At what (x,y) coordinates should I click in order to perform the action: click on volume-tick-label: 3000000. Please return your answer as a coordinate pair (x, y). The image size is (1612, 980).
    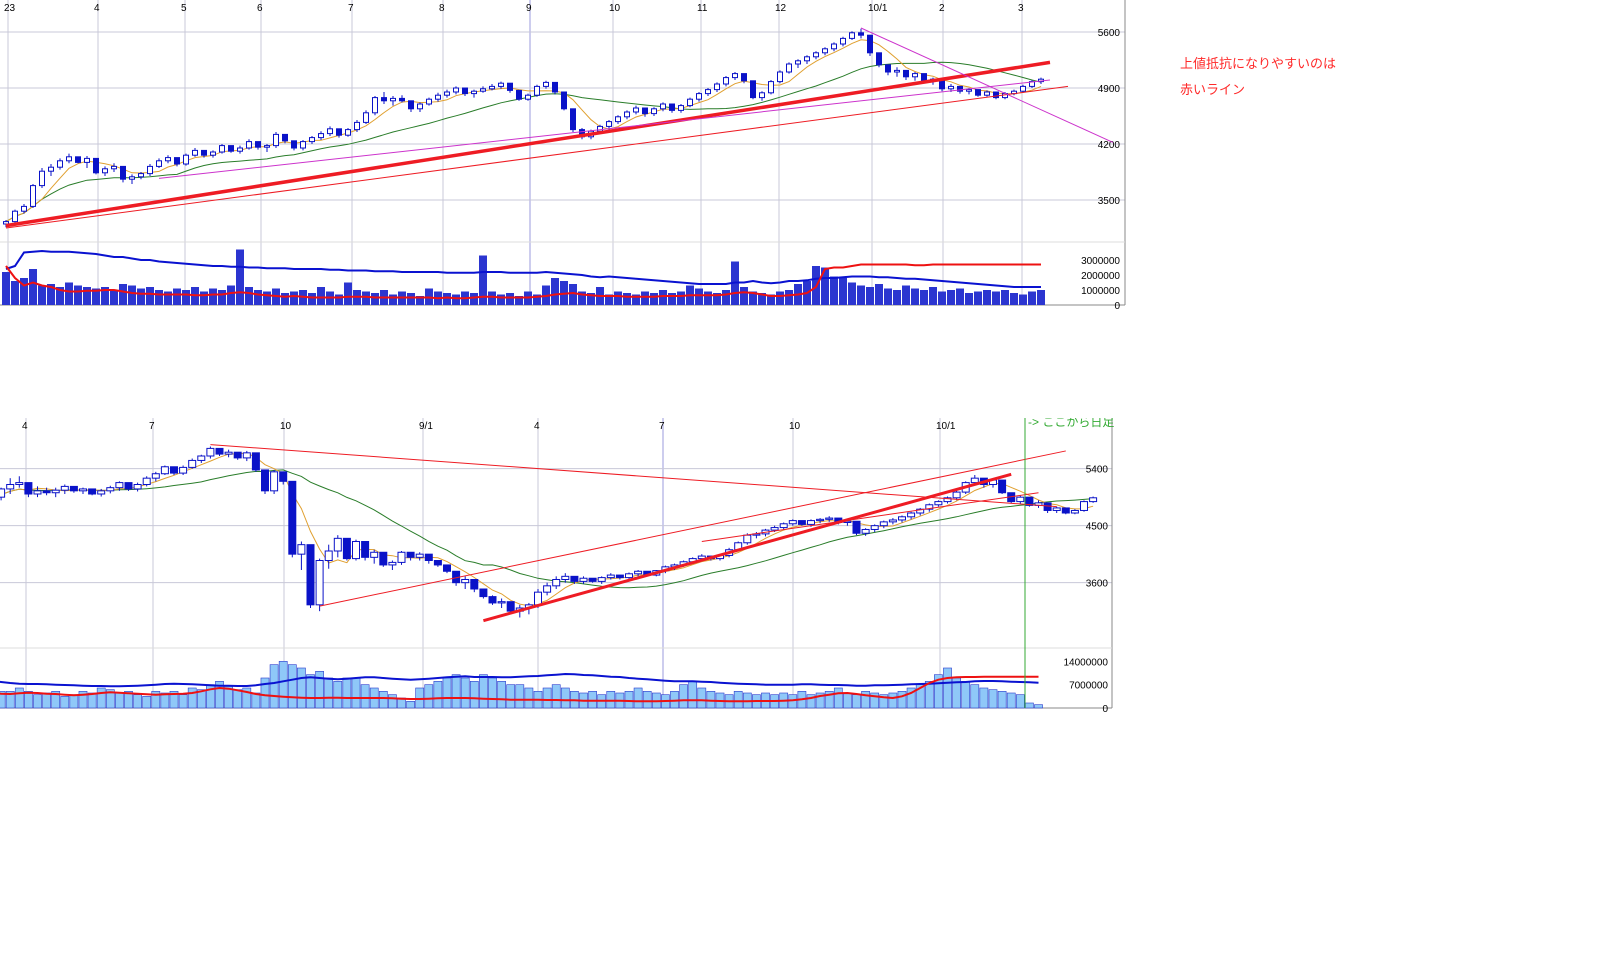
    Looking at the image, I should click on (1100, 261).